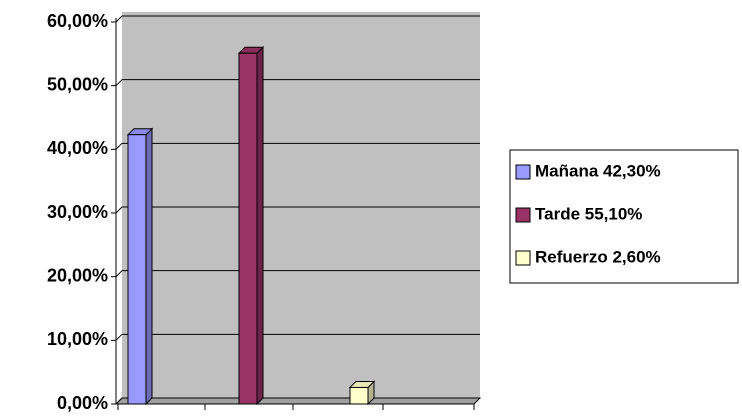  I want to click on legend-label: Mañana 42,30%, so click(598, 170).